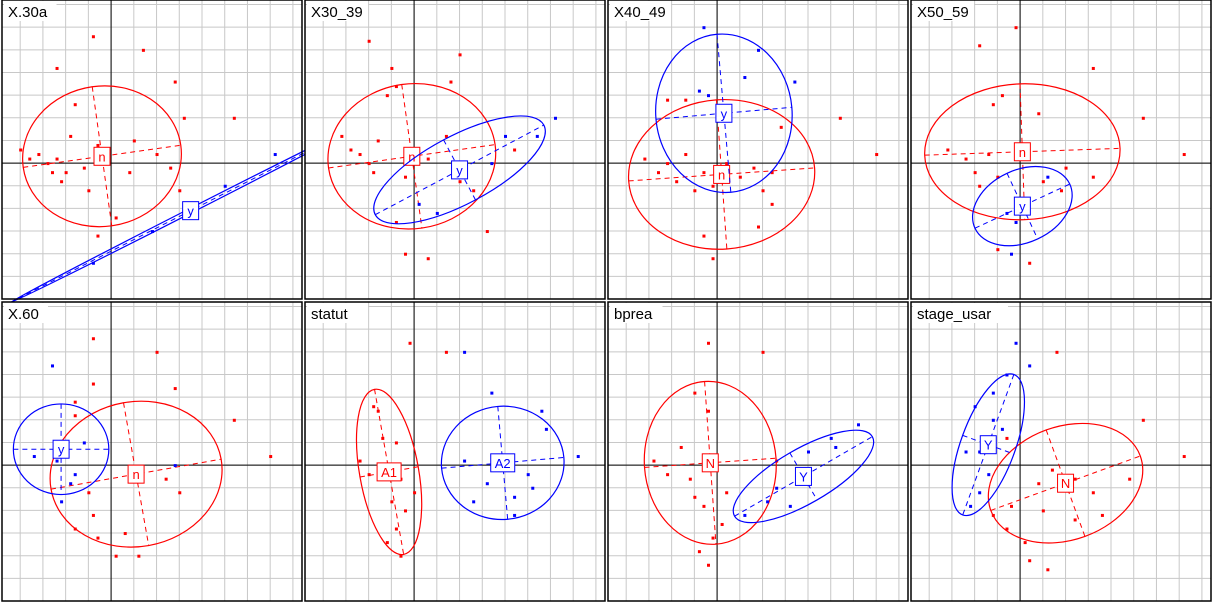 This screenshot has width=1213, height=605. Describe the element at coordinates (1086, 461) in the screenshot. I see `group-N: N` at that location.